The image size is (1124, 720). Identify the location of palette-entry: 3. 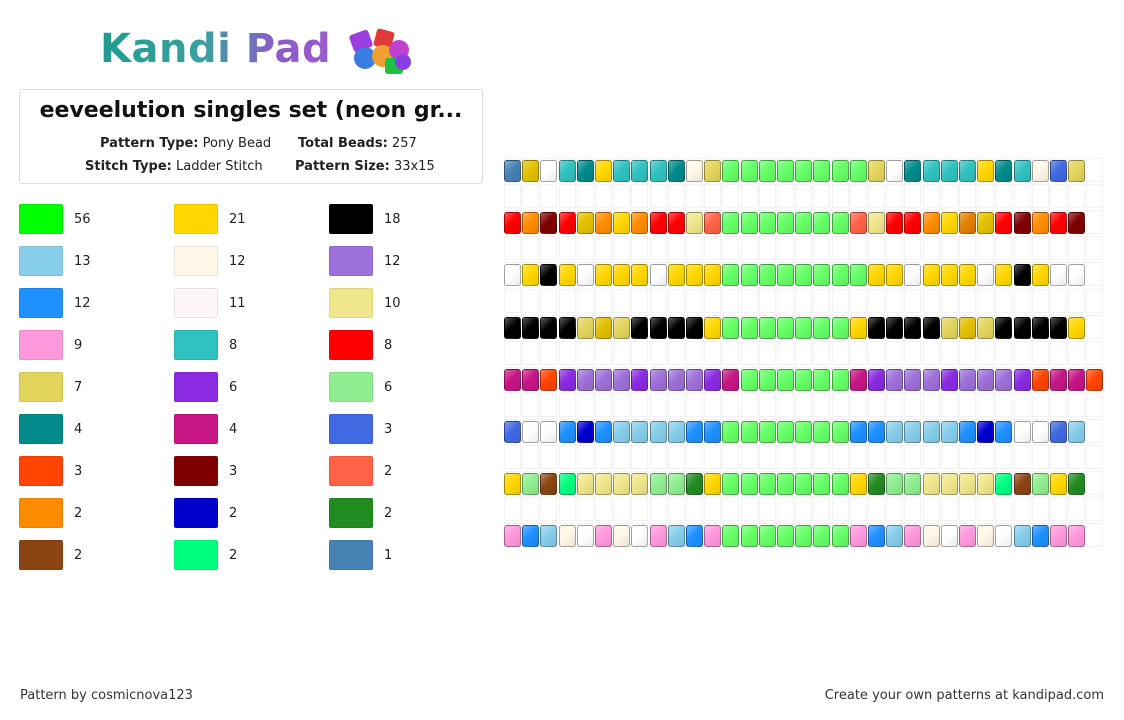
(50, 471).